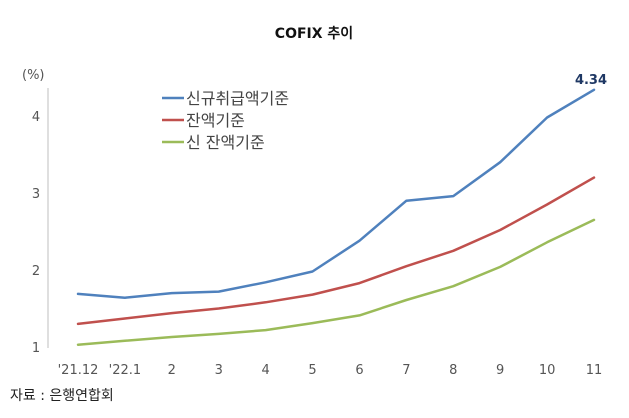 This screenshot has width=629, height=418. Describe the element at coordinates (125, 370) in the screenshot. I see `x-tick-label: '22.1` at that location.